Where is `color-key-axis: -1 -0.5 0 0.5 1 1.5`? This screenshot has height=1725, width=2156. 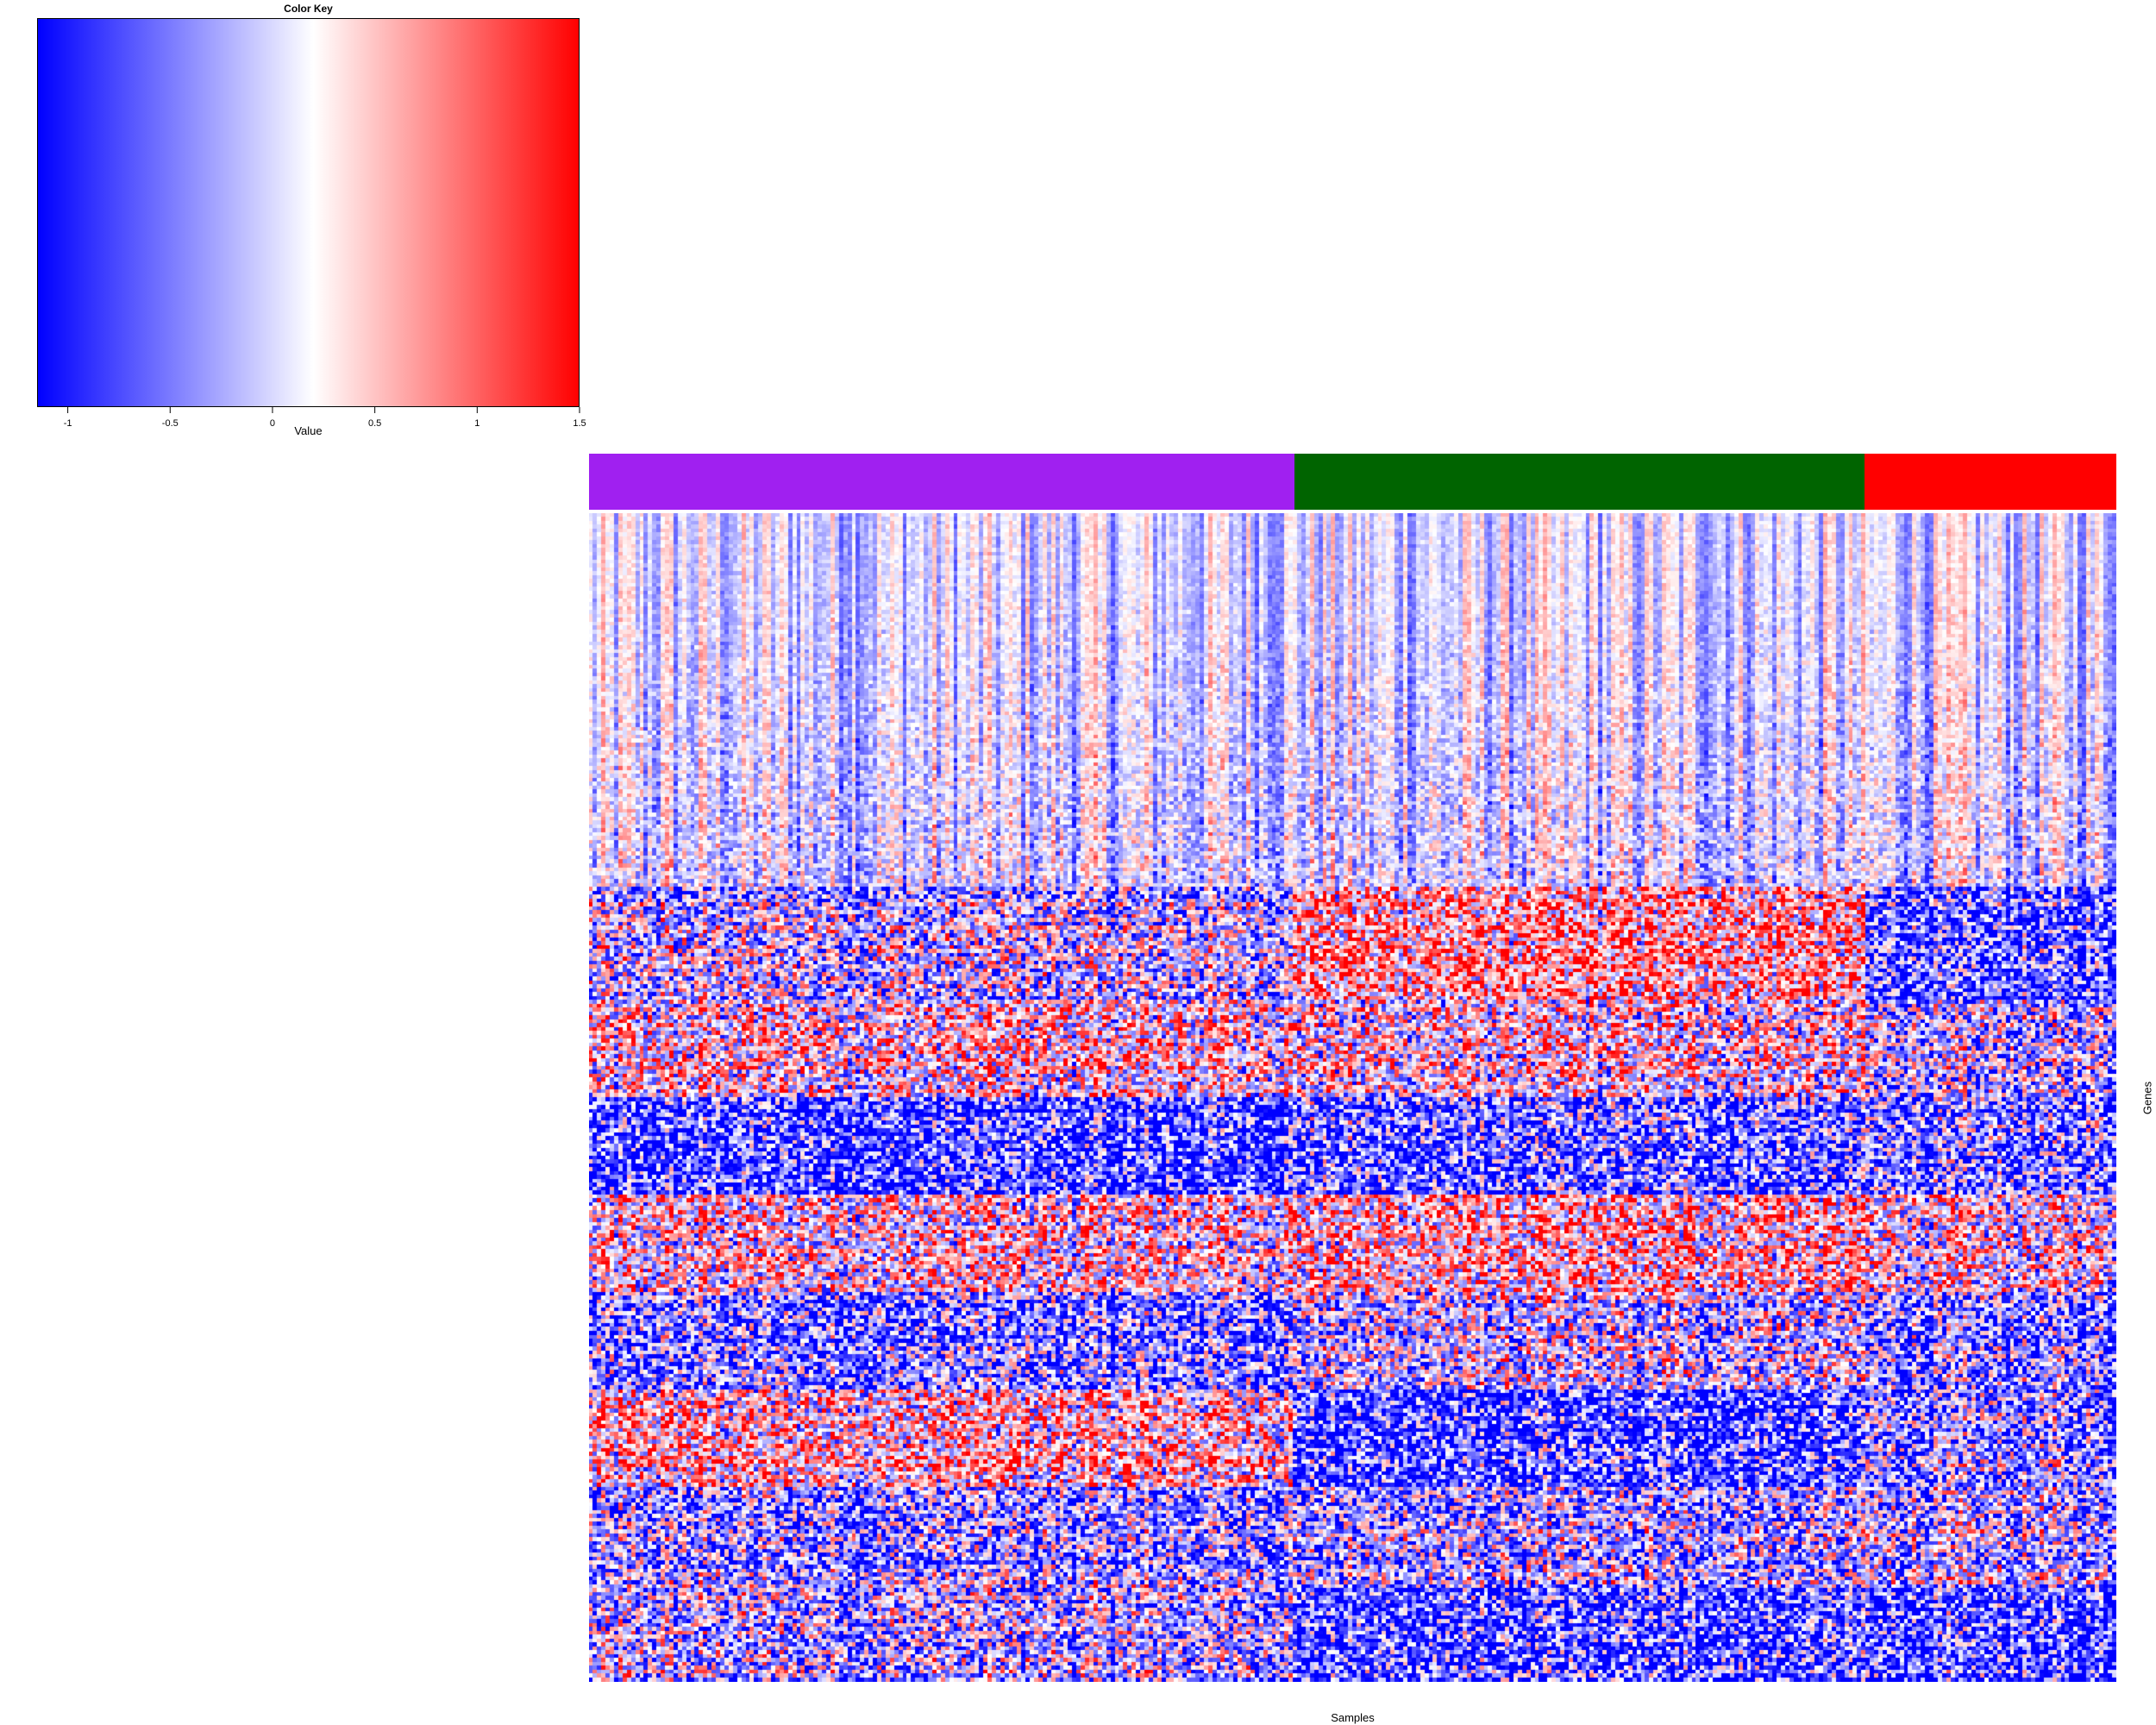 color-key-axis: -1 -0.5 0 0.5 1 1.5 is located at coordinates (302, 224).